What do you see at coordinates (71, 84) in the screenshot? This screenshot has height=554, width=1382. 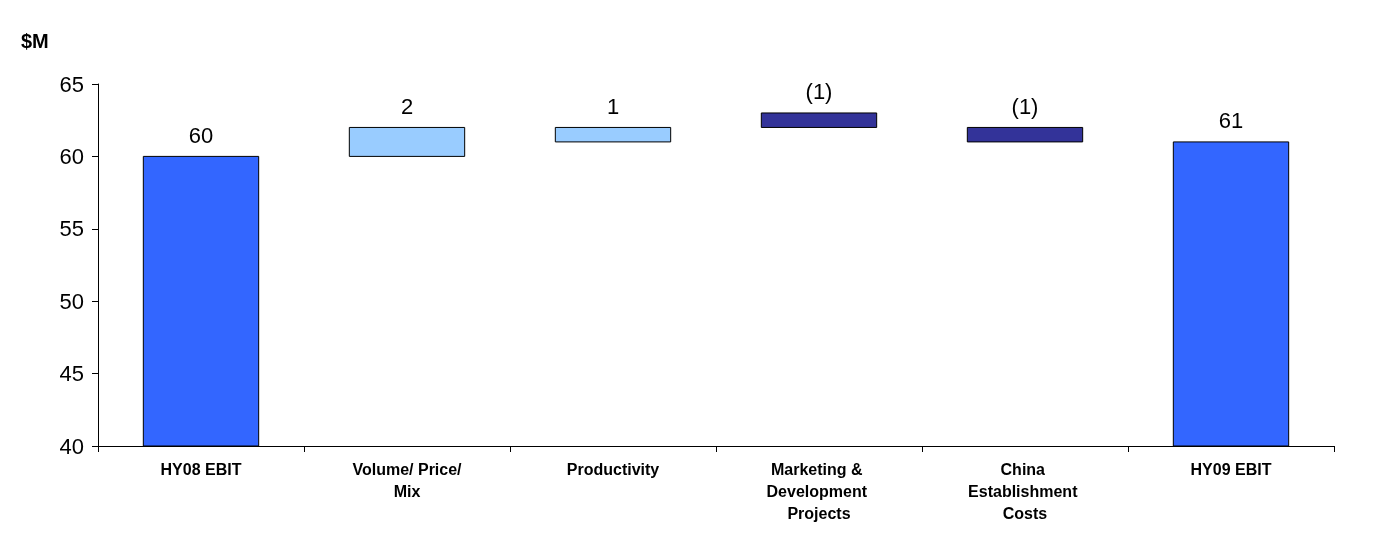 I see `y-tick-label: 65` at bounding box center [71, 84].